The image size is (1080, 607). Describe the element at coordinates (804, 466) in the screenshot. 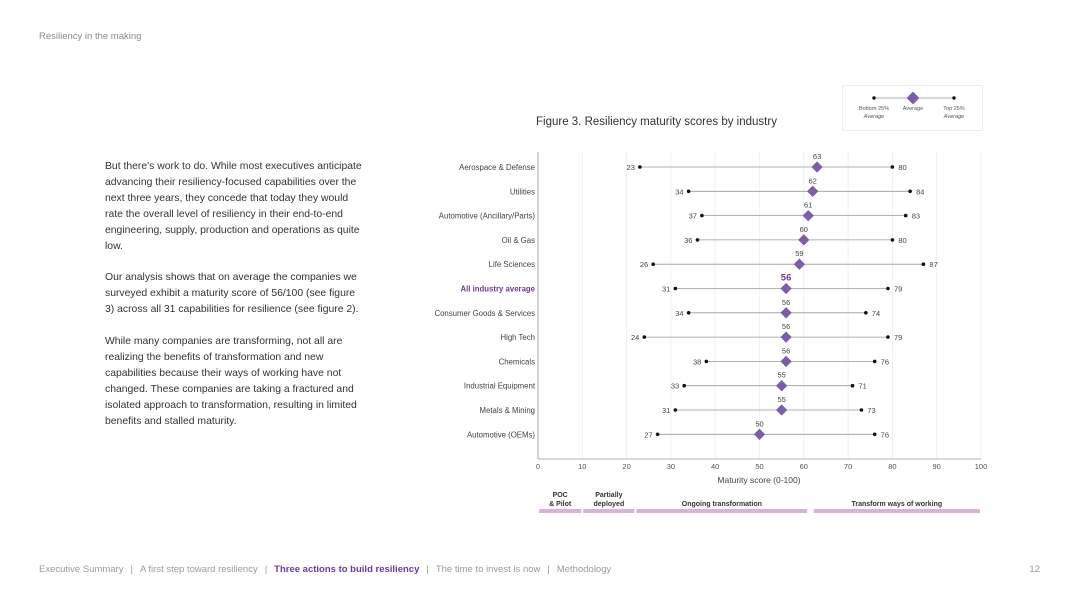

I see `x-tick-label: 60` at that location.